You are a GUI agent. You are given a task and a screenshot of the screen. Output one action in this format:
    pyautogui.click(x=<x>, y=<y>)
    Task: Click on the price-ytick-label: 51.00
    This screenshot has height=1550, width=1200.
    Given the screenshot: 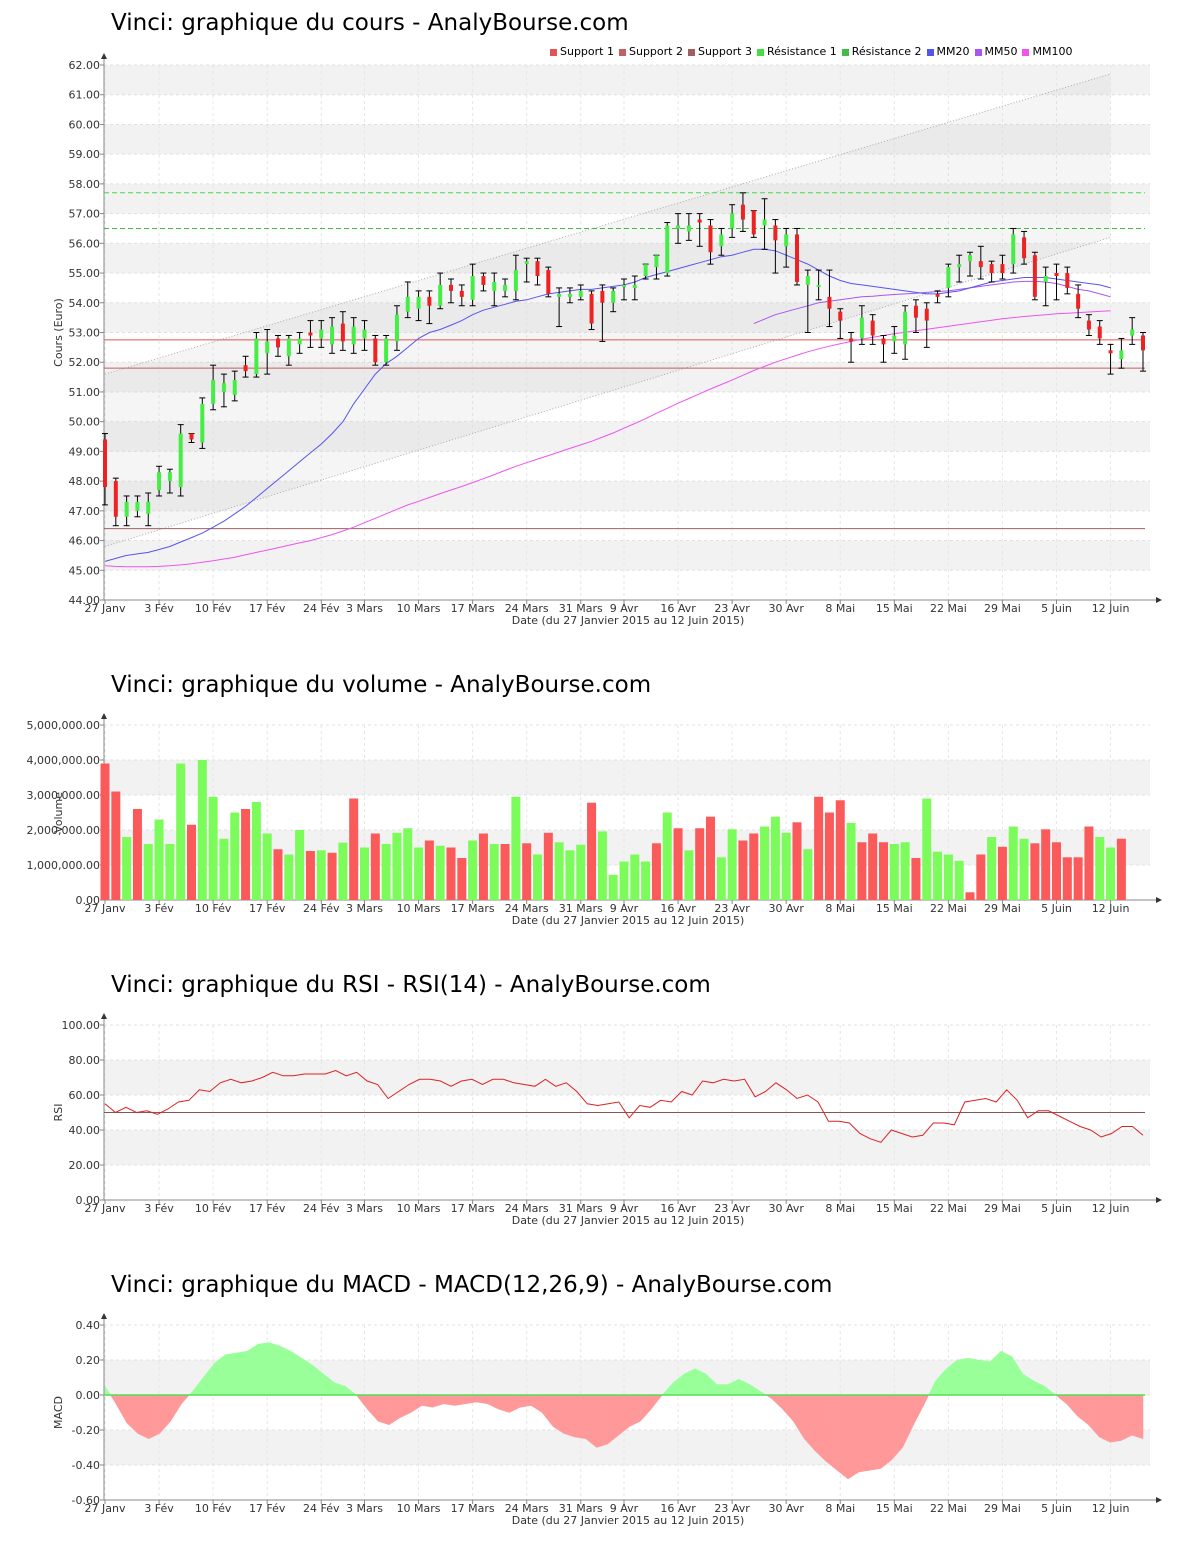 What is the action you would take?
    pyautogui.click(x=85, y=392)
    